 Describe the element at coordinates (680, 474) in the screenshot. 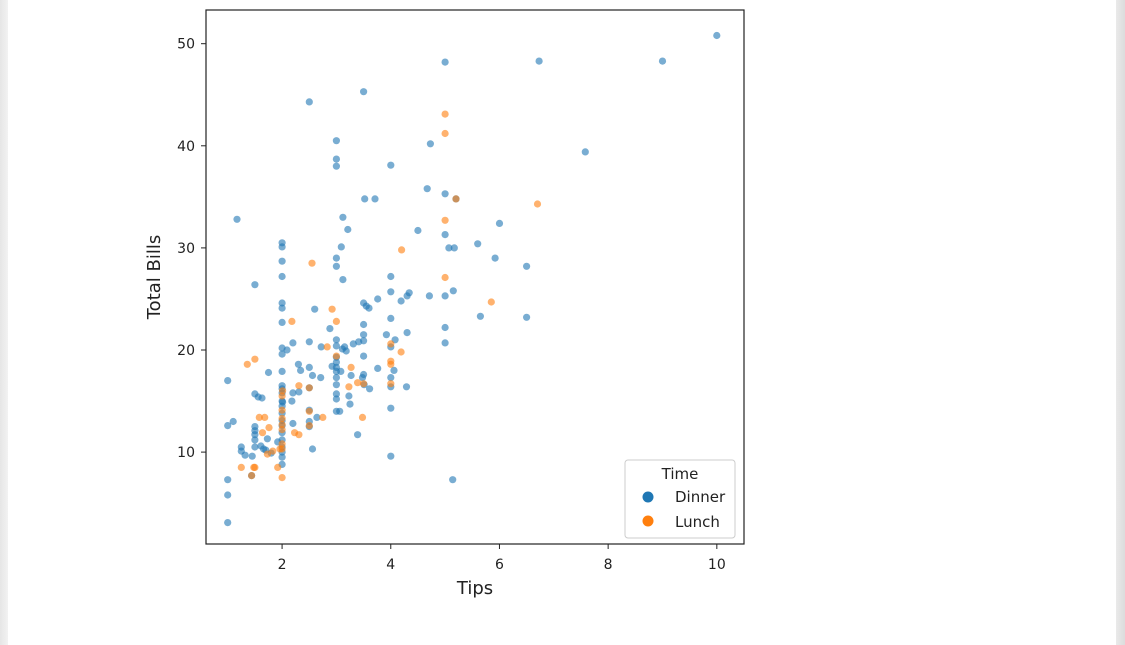

I see `legend-title: Time` at that location.